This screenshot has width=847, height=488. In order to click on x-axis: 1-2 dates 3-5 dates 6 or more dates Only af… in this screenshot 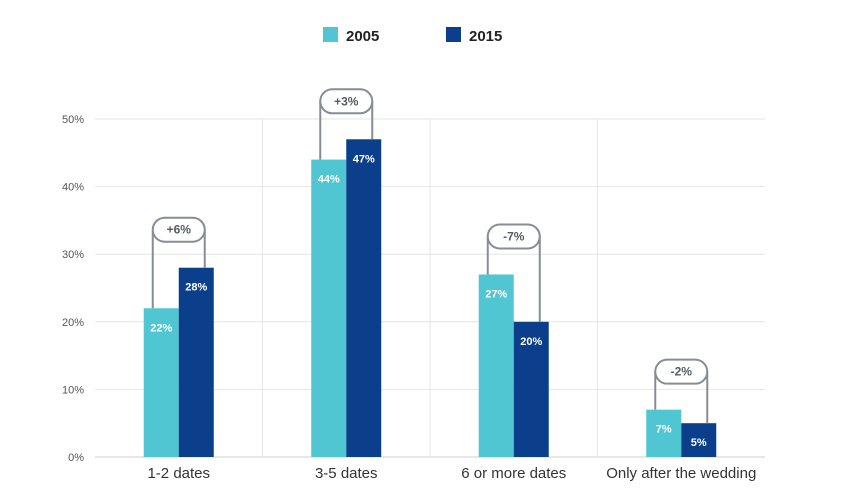, I will do `click(451, 473)`.